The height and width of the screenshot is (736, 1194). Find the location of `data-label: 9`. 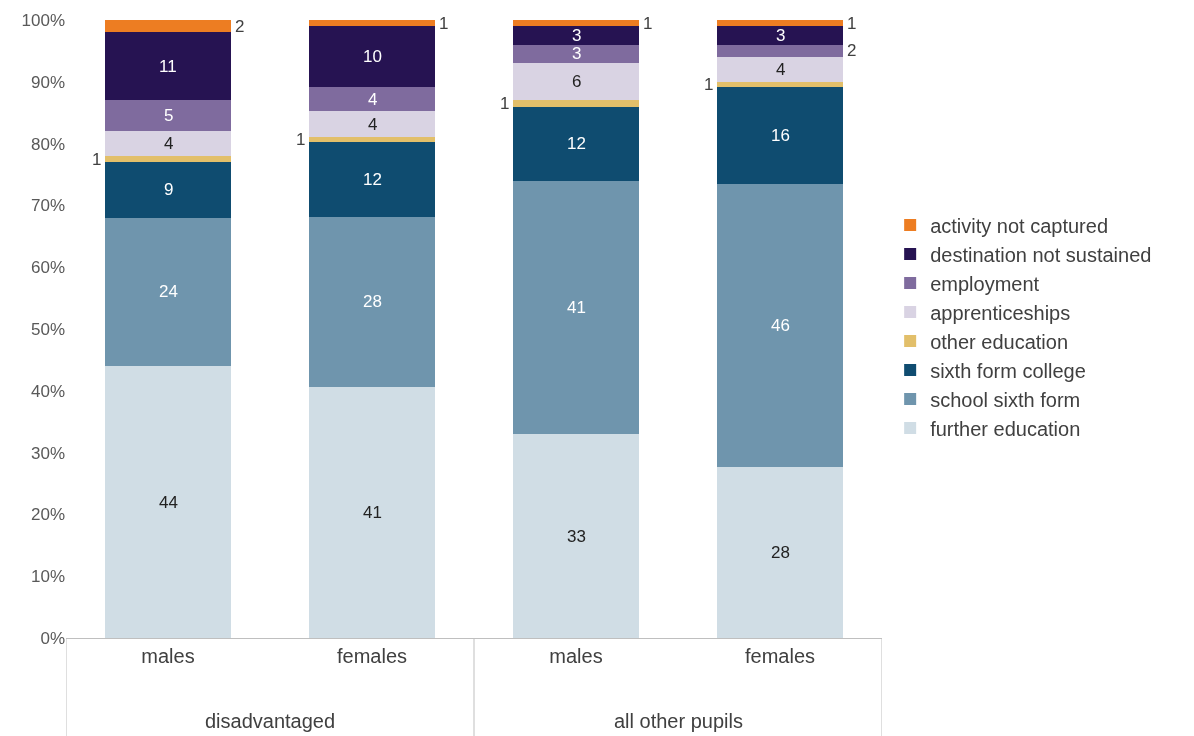

data-label: 9 is located at coordinates (169, 189).